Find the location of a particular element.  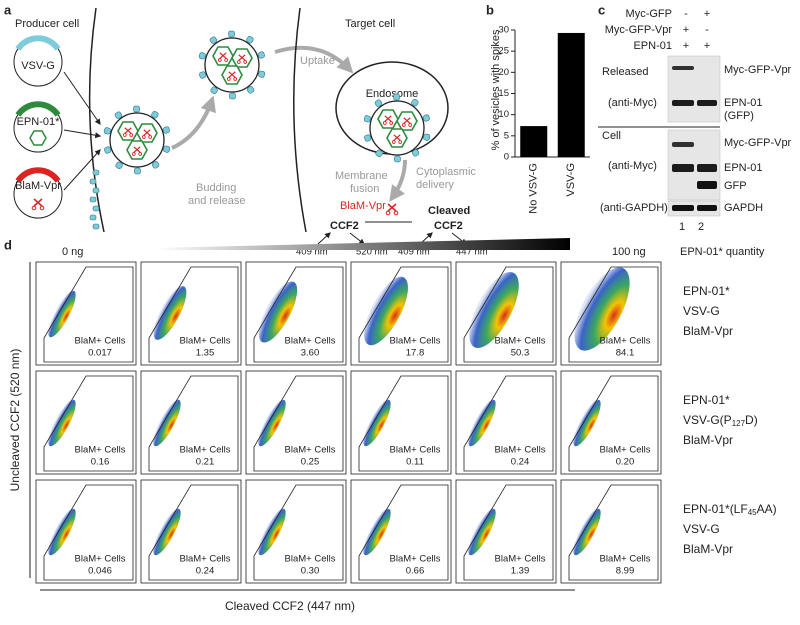

producer-membrane is located at coordinates (96, 120).